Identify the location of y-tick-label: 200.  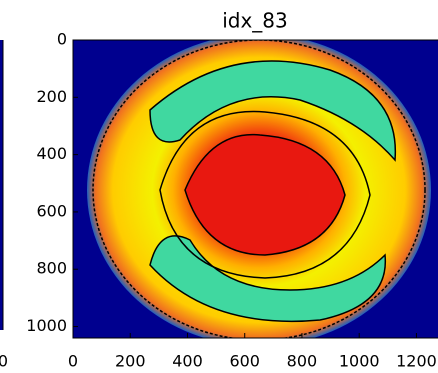
(51, 96).